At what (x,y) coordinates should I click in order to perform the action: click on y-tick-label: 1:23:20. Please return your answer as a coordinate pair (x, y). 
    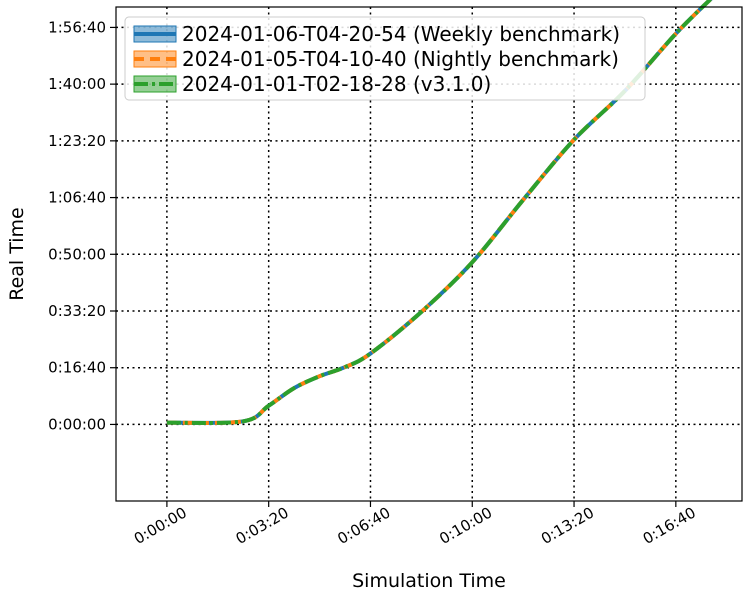
    Looking at the image, I should click on (77, 141).